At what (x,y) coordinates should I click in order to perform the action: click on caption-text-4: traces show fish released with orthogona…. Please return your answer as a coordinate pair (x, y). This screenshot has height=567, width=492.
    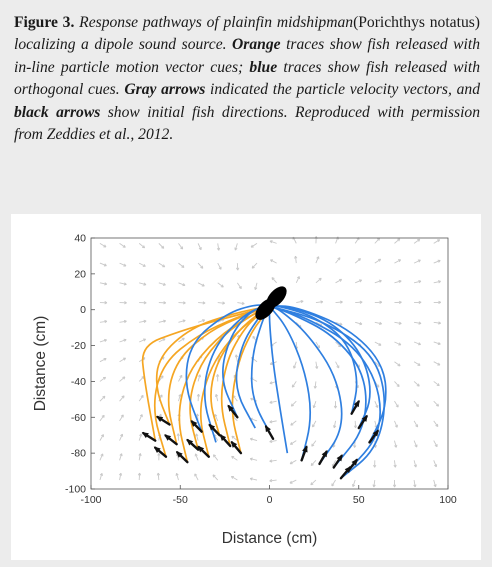
    Looking at the image, I should click on (247, 78).